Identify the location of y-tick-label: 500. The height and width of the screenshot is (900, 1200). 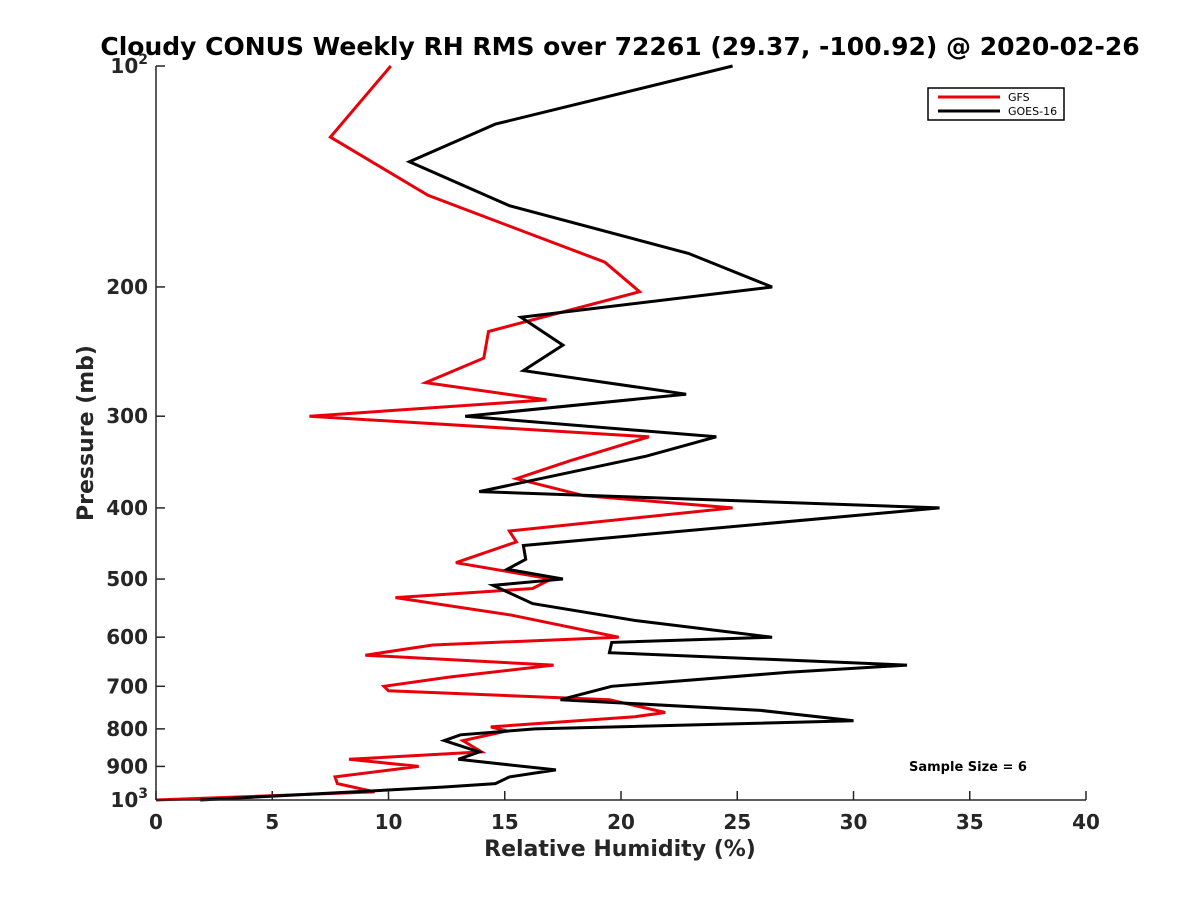
(127, 579).